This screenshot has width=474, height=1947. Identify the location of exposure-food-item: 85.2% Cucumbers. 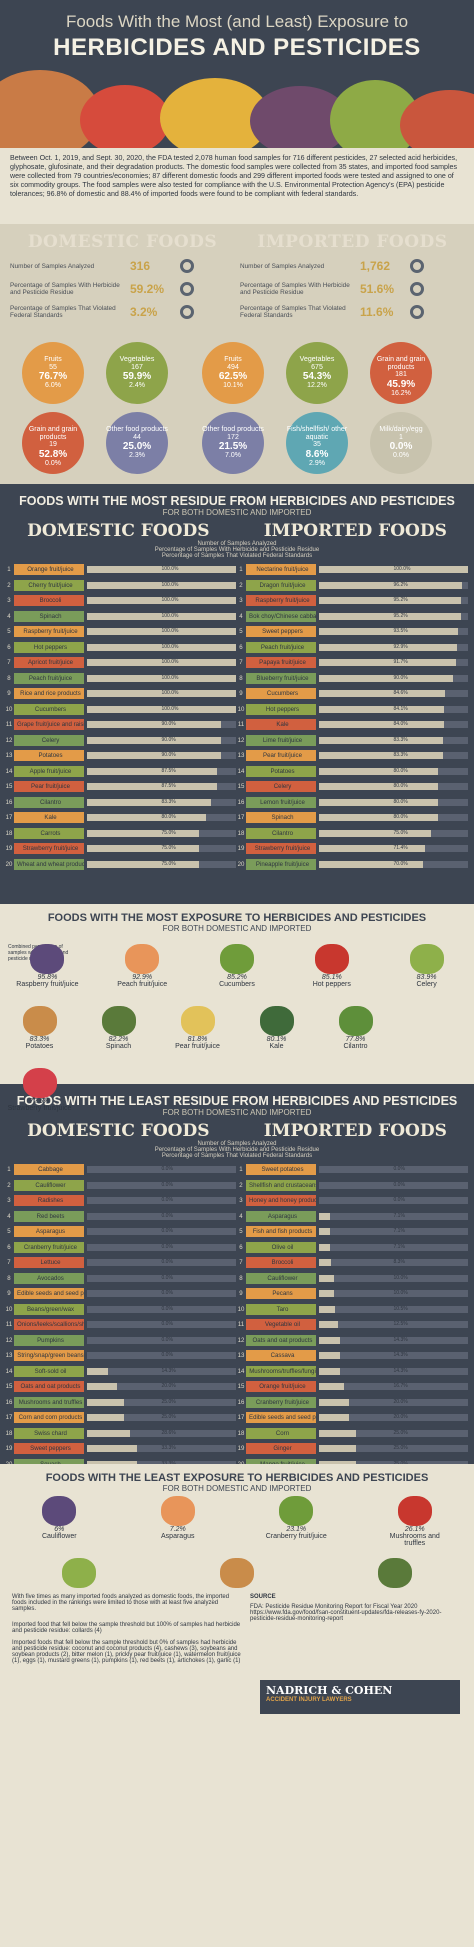
(237, 966).